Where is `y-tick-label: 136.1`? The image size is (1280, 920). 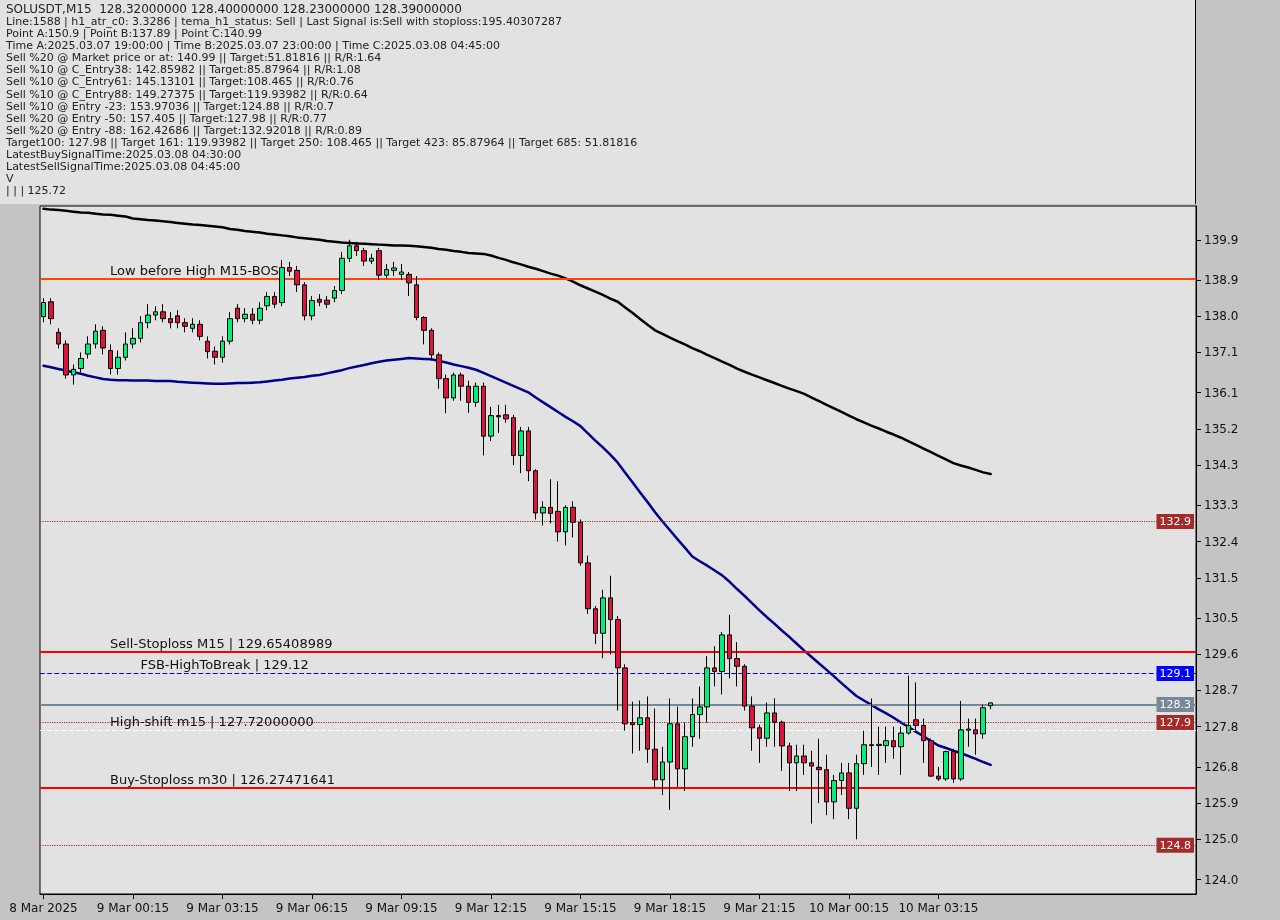 y-tick-label: 136.1 is located at coordinates (1221, 392).